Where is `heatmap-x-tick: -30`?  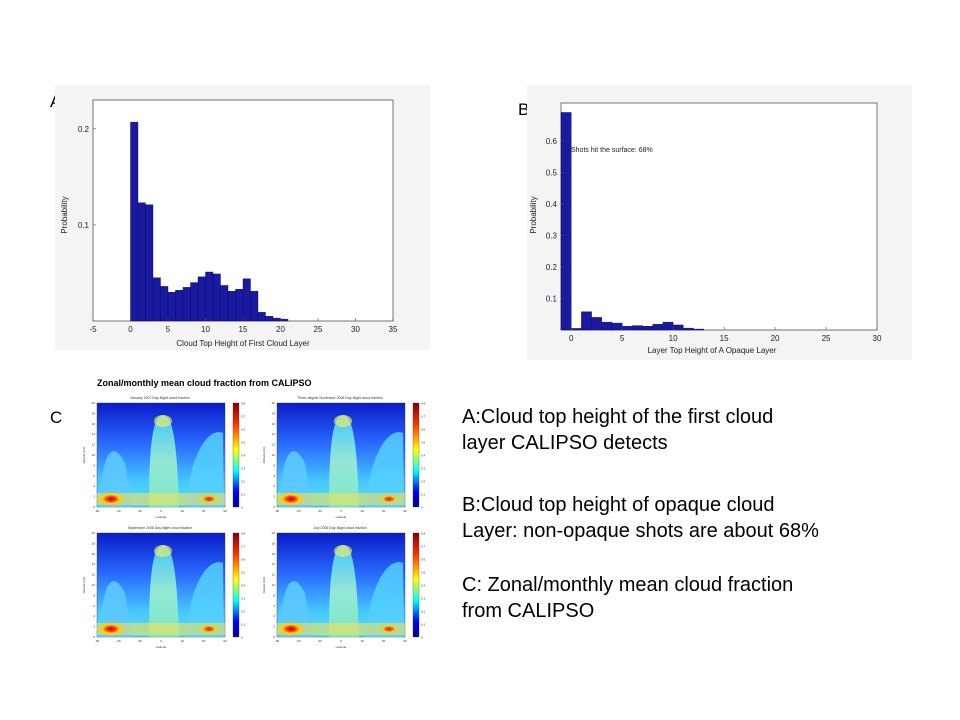
heatmap-x-tick: -30 is located at coordinates (139, 511).